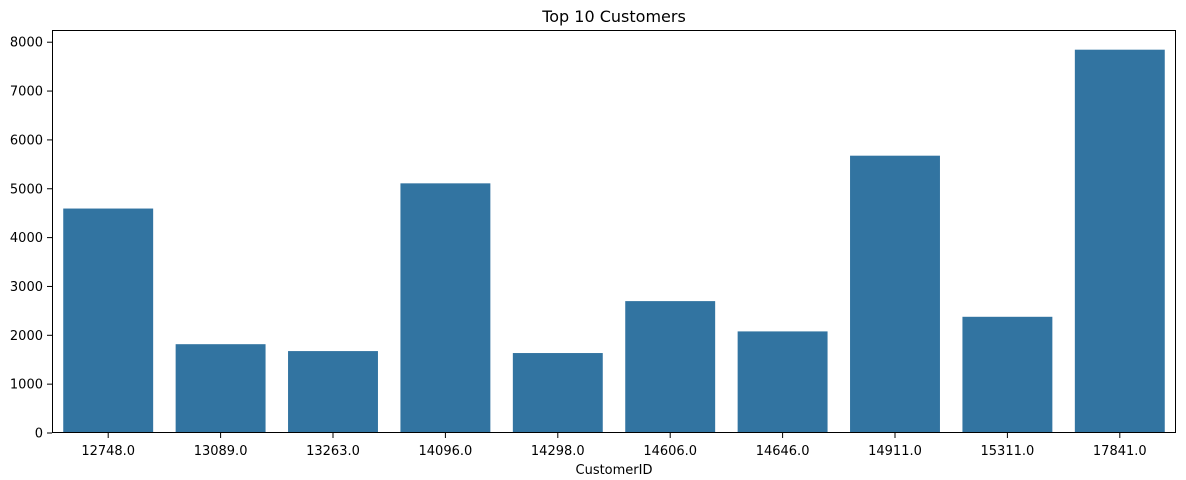  Describe the element at coordinates (108, 320) in the screenshot. I see `bar-12748.0` at that location.